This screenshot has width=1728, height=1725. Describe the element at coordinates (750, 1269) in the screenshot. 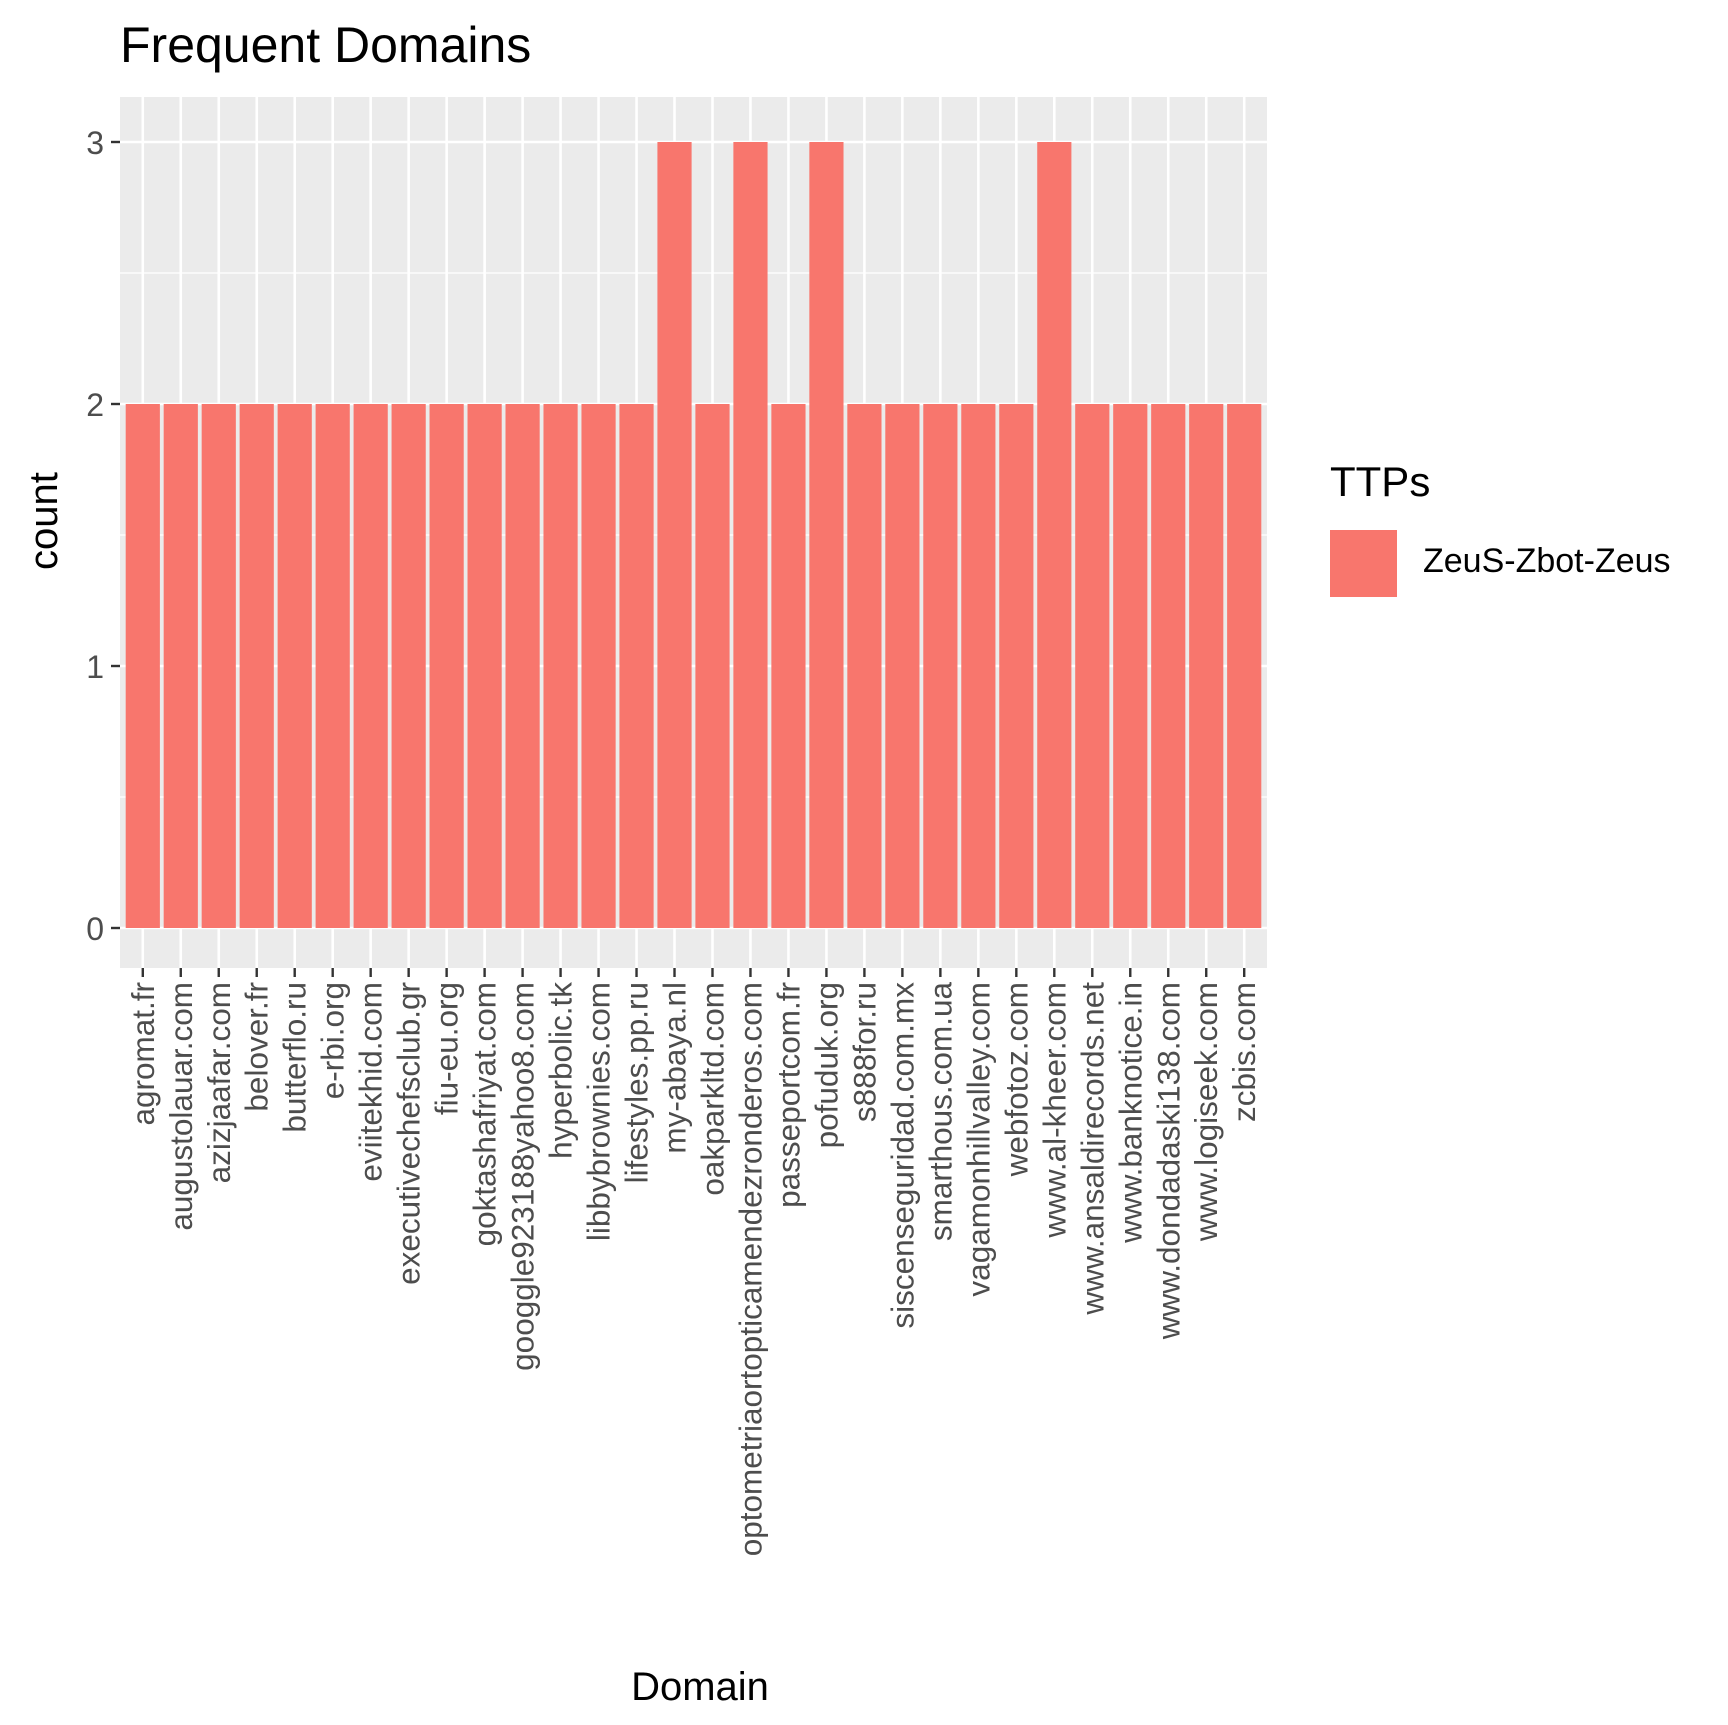

I see `x-tick-label: optometriaortopticamendezronderos.com` at that location.